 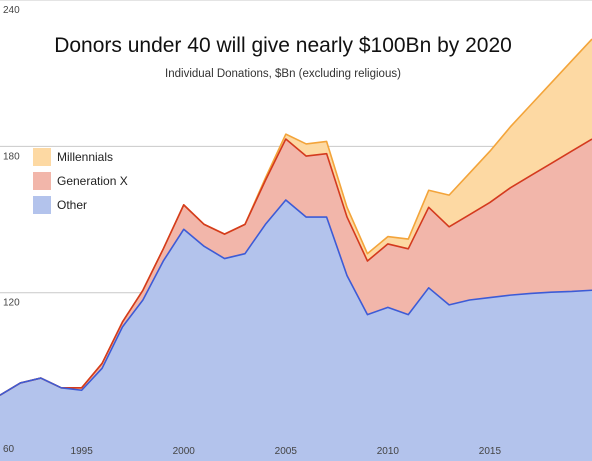 What do you see at coordinates (388, 451) in the screenshot?
I see `x-tick-label-2010: 2010` at bounding box center [388, 451].